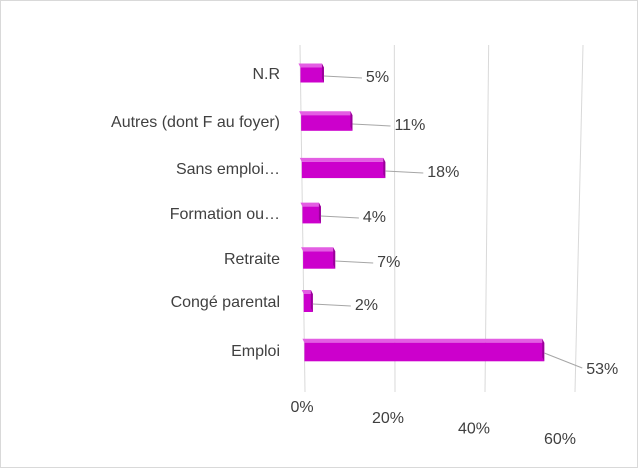 The height and width of the screenshot is (468, 638). Describe the element at coordinates (602, 369) in the screenshot. I see `data-label: 53%` at that location.